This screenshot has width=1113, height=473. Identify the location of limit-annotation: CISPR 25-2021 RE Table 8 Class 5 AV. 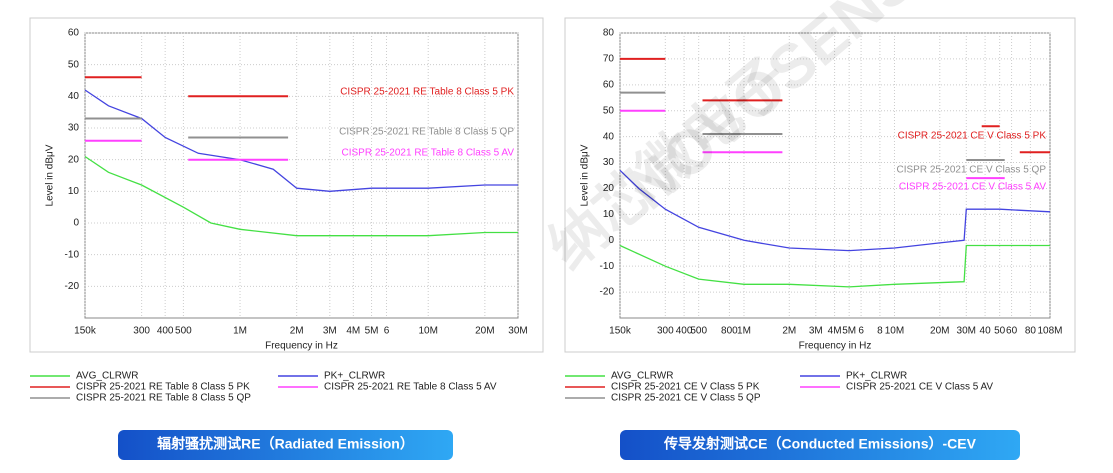
(428, 153).